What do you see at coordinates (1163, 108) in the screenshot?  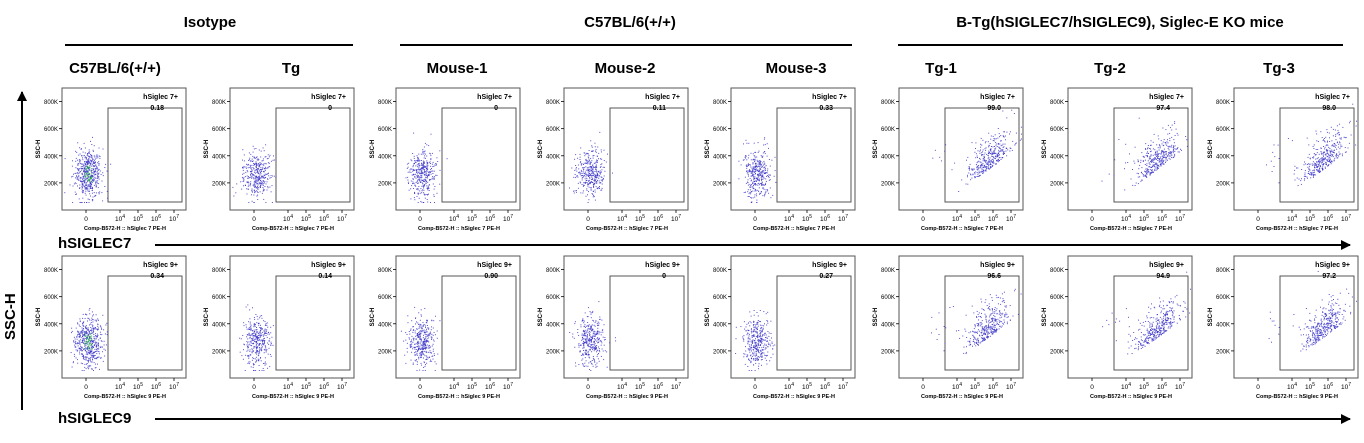 I see `gate-percent: 97.4` at bounding box center [1163, 108].